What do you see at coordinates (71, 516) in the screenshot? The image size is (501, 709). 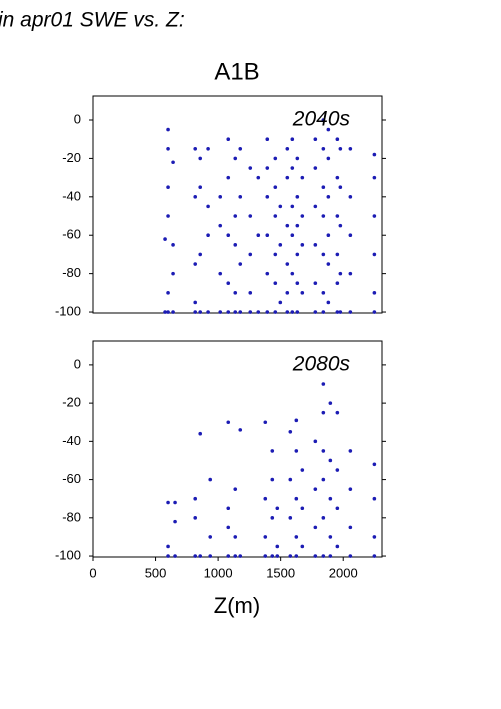 I see `y-tick-label: -80` at bounding box center [71, 516].